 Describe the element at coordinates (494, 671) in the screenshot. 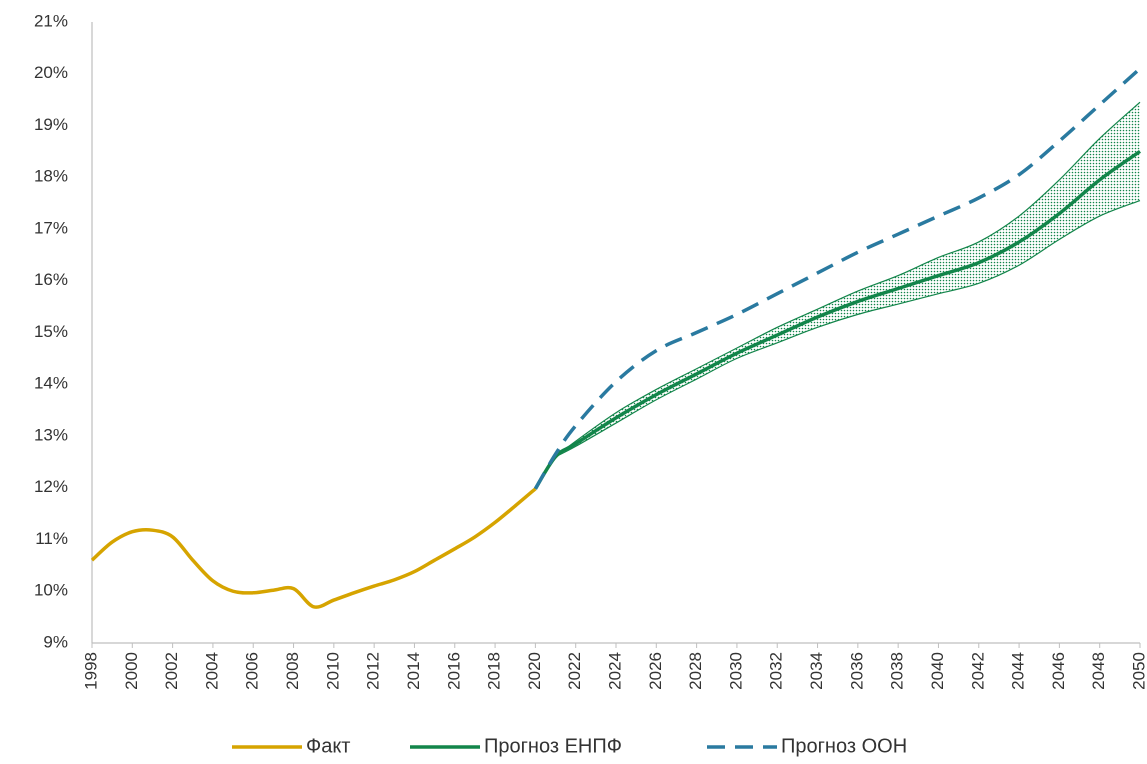

I see `x-tick-label: 2018` at that location.